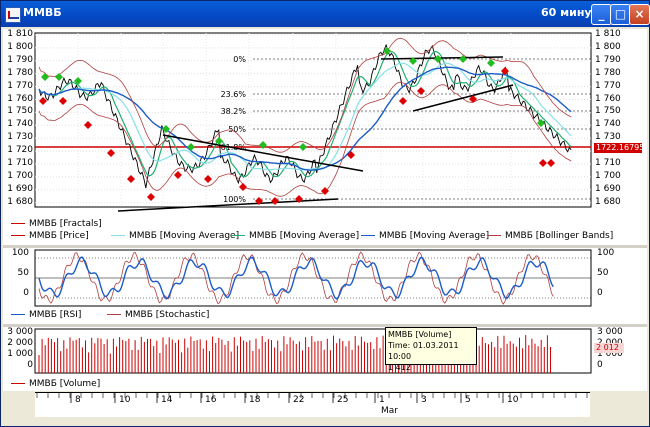 The width and height of the screenshot is (650, 427). Describe the element at coordinates (20, 98) in the screenshot. I see `axis-tick-label: 1 760` at that location.